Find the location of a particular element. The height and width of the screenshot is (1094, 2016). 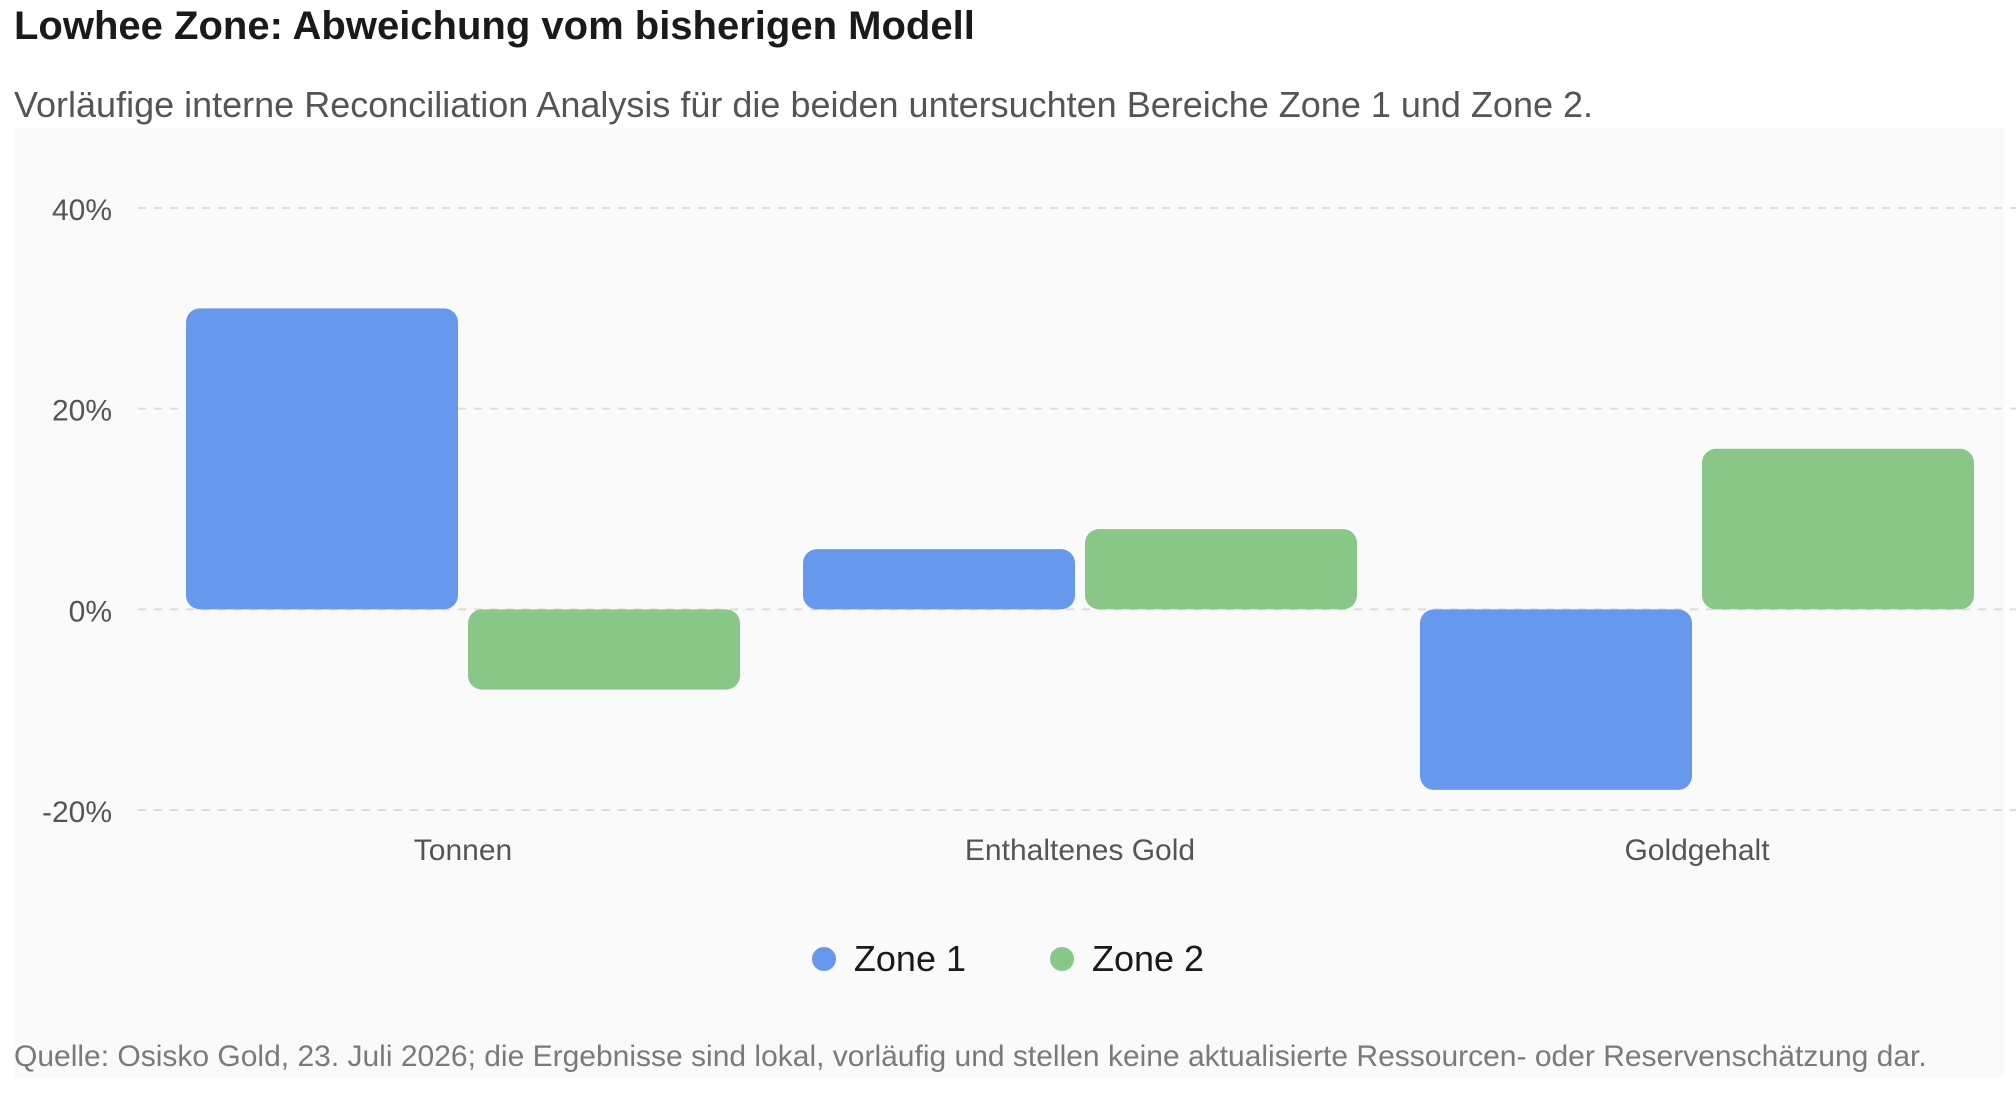

y-axis-labels: -20% 0% 20% 40% is located at coordinates (77, 511).